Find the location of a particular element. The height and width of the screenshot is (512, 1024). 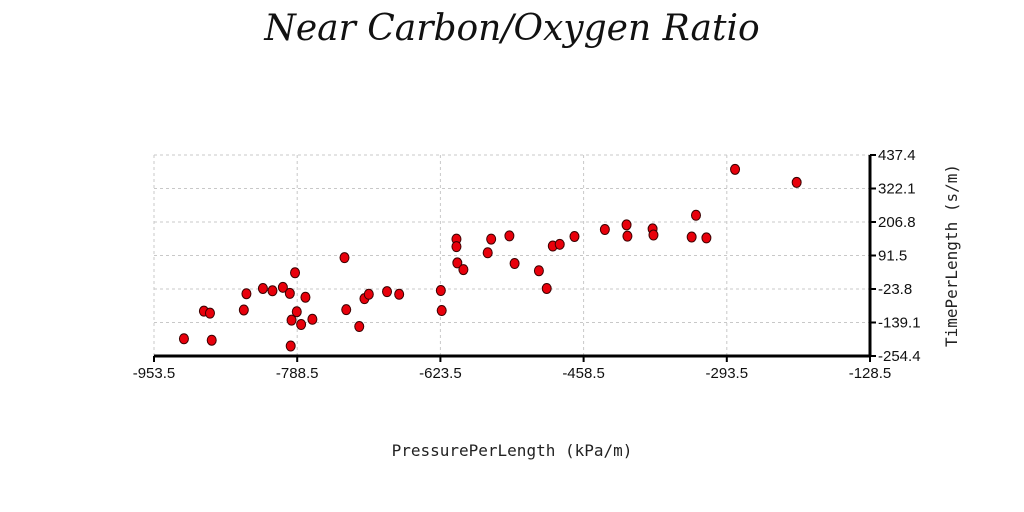

x-tick-labels: -953.5 -788.5 -623.5 -458.5 -293.5 -128.5 is located at coordinates (512, 369).